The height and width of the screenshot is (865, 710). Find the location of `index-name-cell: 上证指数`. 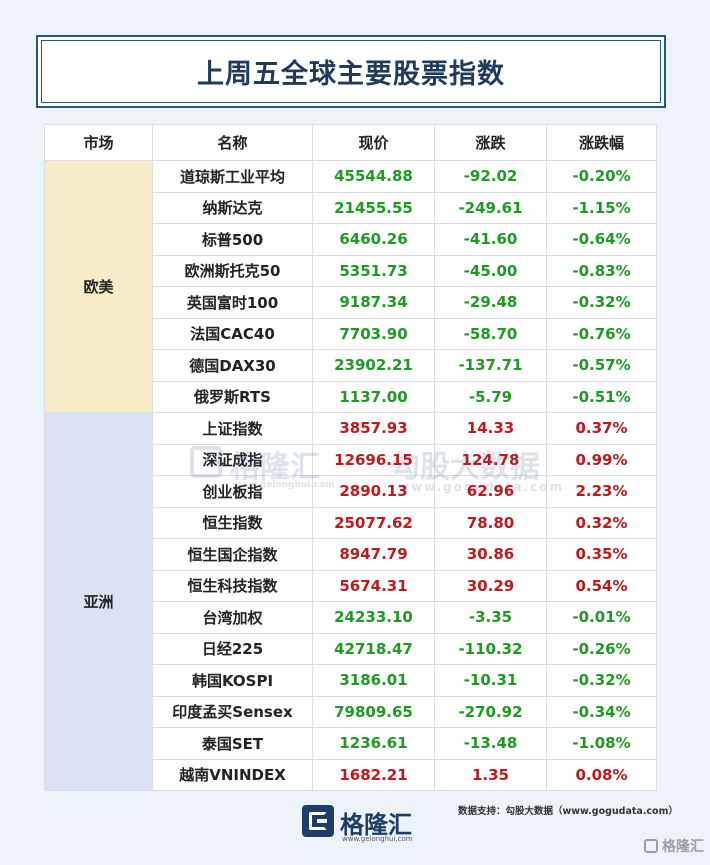

index-name-cell: 上证指数 is located at coordinates (232, 428).